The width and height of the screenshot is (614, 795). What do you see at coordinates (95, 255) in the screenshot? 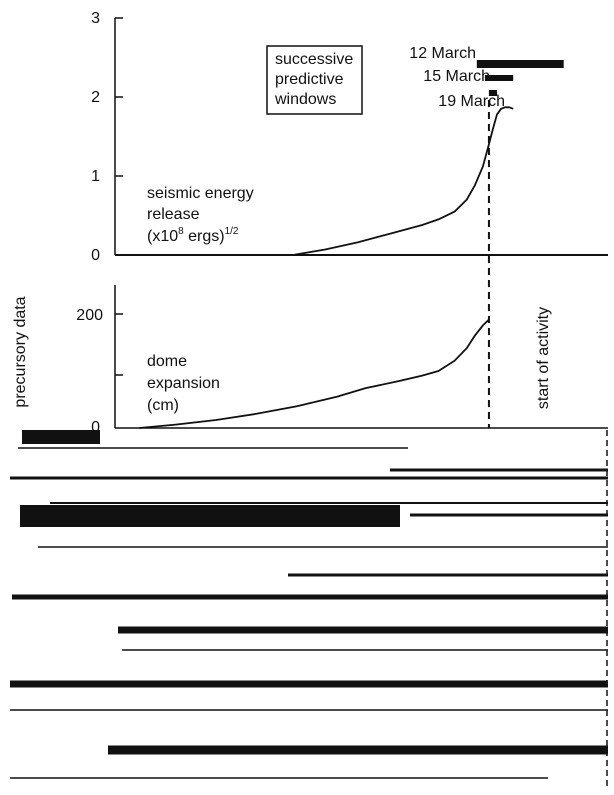
I see `y-tick-label-0: 0` at bounding box center [95, 255].